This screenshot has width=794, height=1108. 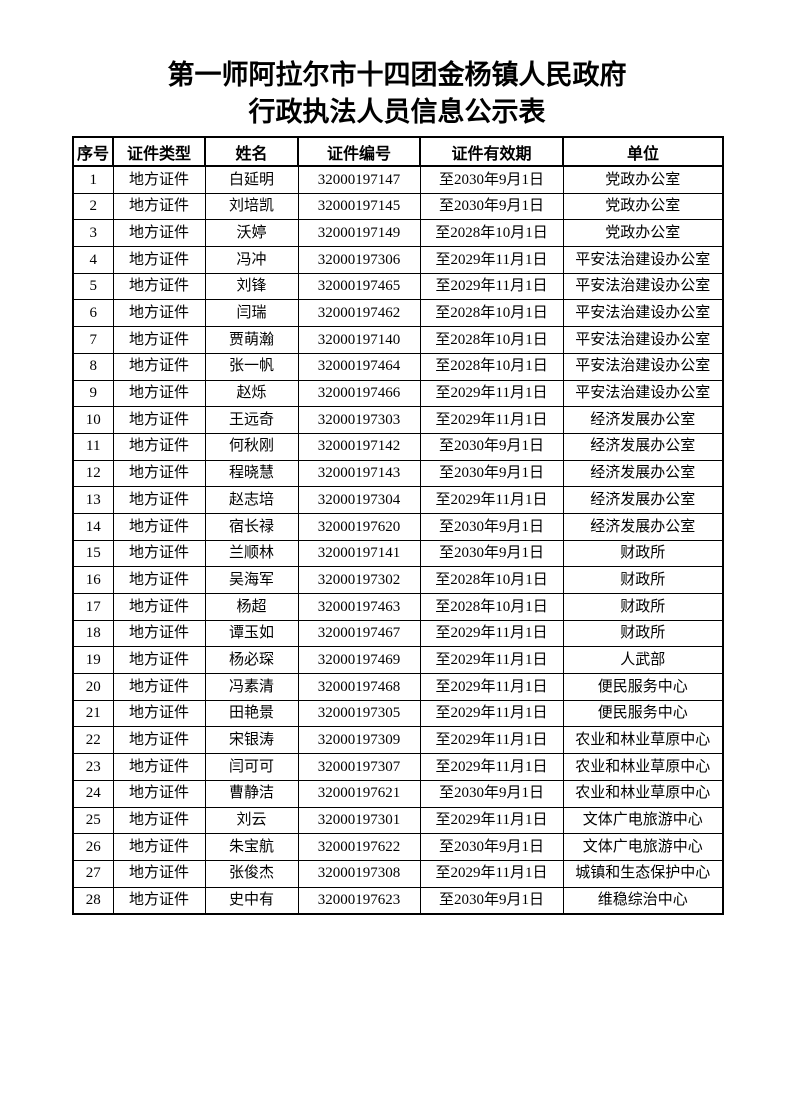 I want to click on cell-index: 14, so click(x=93, y=526).